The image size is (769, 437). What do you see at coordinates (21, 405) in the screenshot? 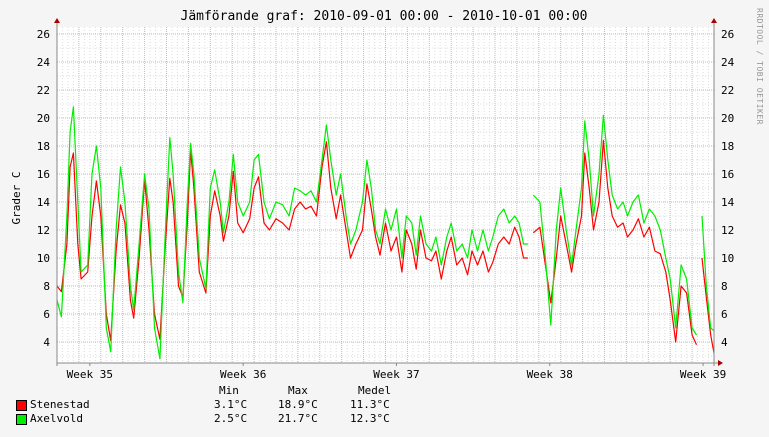
I see `legend-swatch-stenestad` at bounding box center [21, 405].